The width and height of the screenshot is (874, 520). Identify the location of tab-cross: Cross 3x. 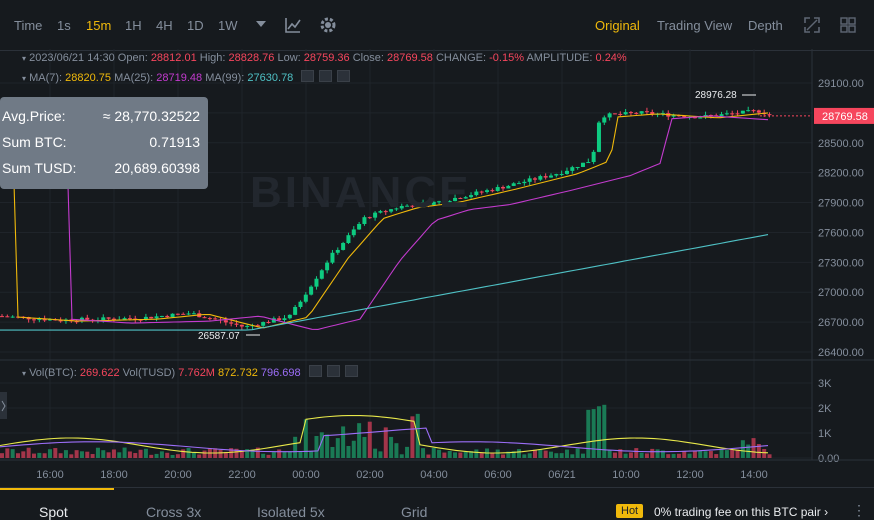
(174, 512).